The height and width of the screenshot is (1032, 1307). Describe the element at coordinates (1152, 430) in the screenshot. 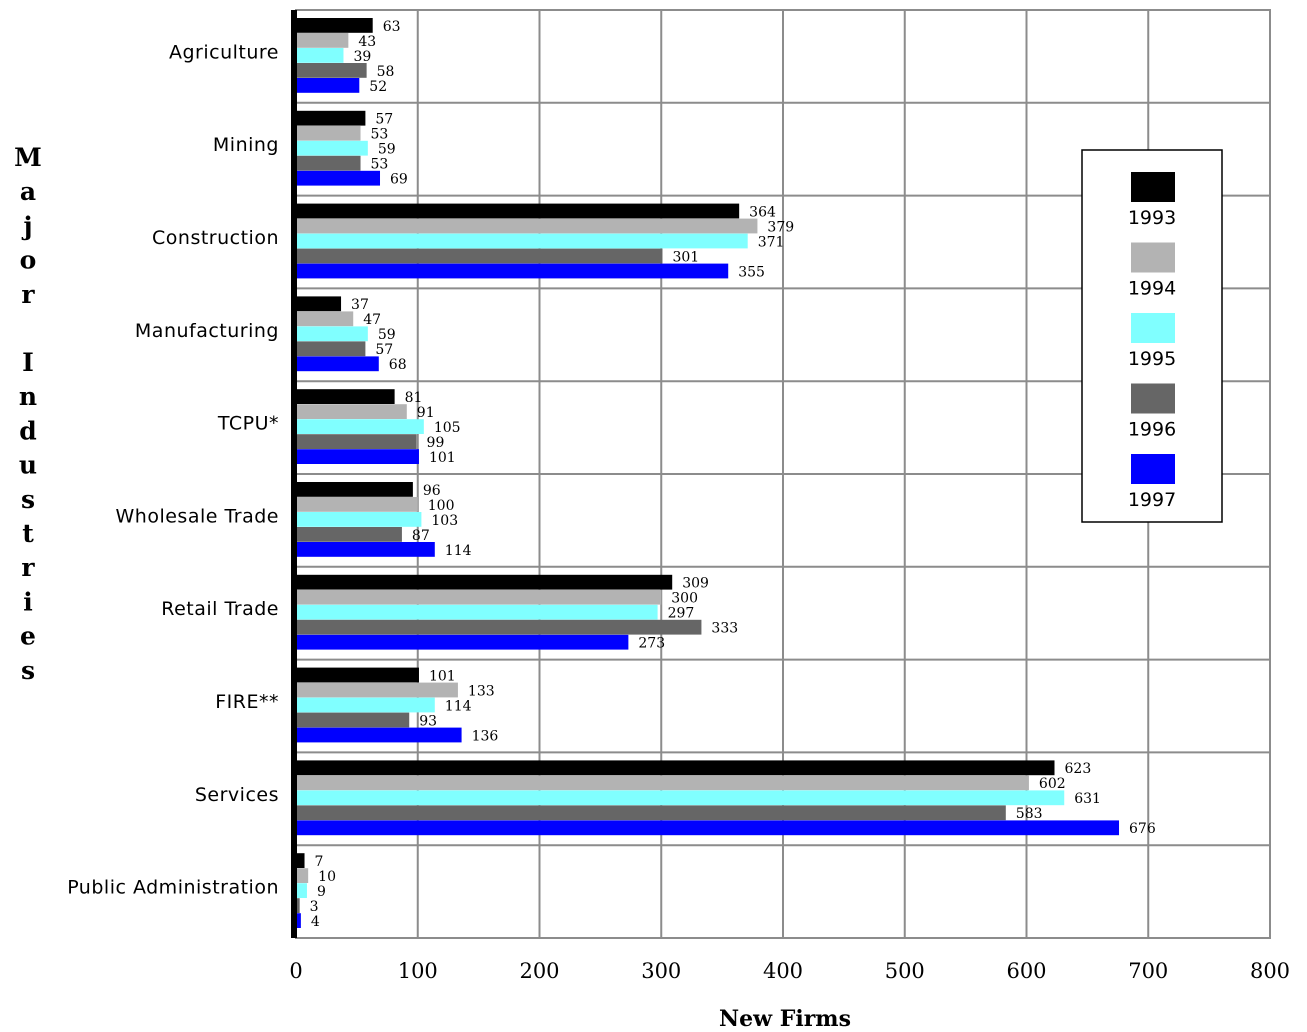

I see `legend-label: 1996` at that location.